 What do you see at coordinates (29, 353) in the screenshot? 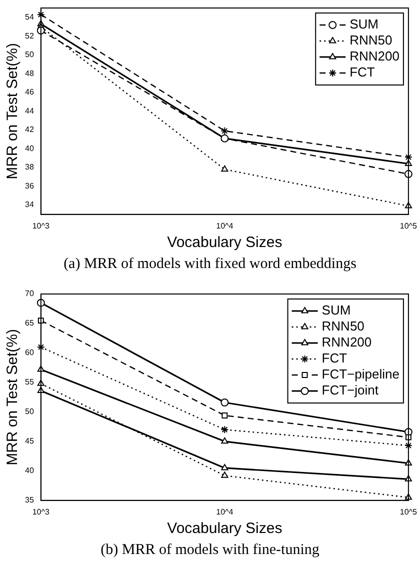
I see `y-tick-label: 60` at bounding box center [29, 353].